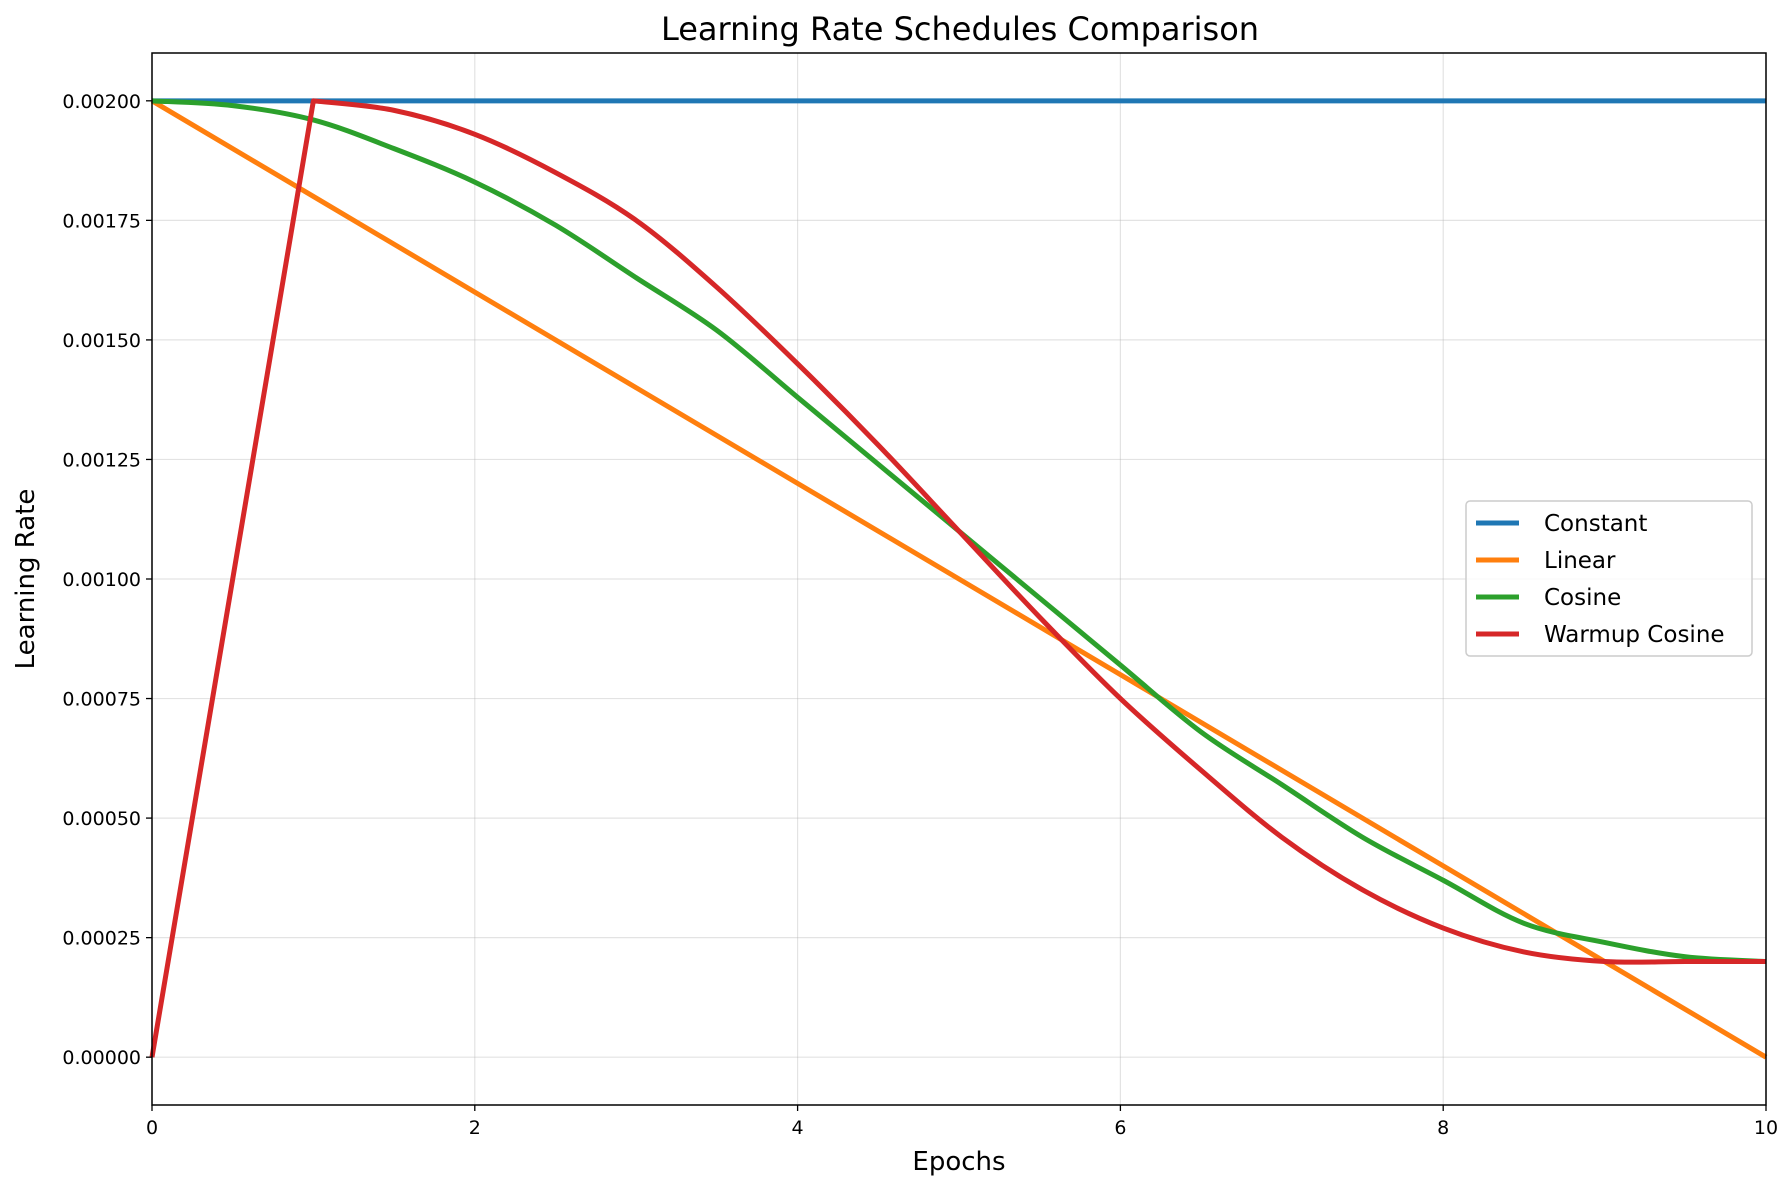 The height and width of the screenshot is (1185, 1785). I want to click on y-tick-label: 0.00025, so click(101, 939).